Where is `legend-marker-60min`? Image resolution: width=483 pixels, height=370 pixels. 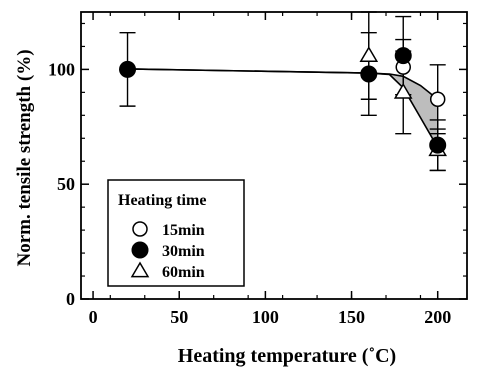 legend-marker-60min is located at coordinates (140, 269).